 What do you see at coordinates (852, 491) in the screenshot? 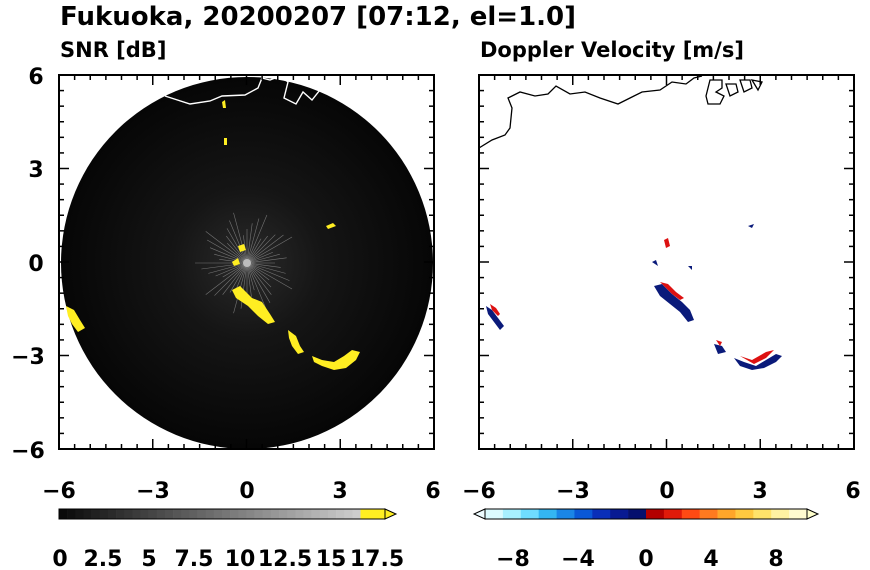
I see `doppler-x-tick-6: 6` at bounding box center [852, 491].